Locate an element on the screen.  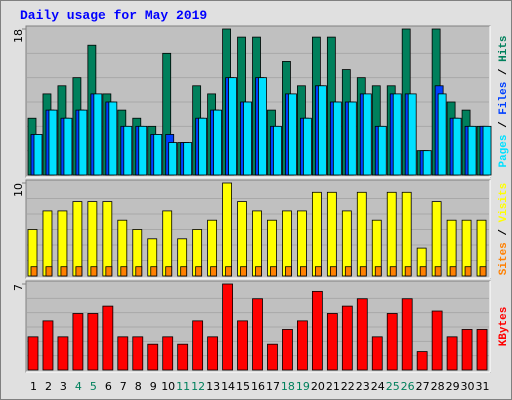
legend-entry: KBytes is located at coordinates (504, 327).